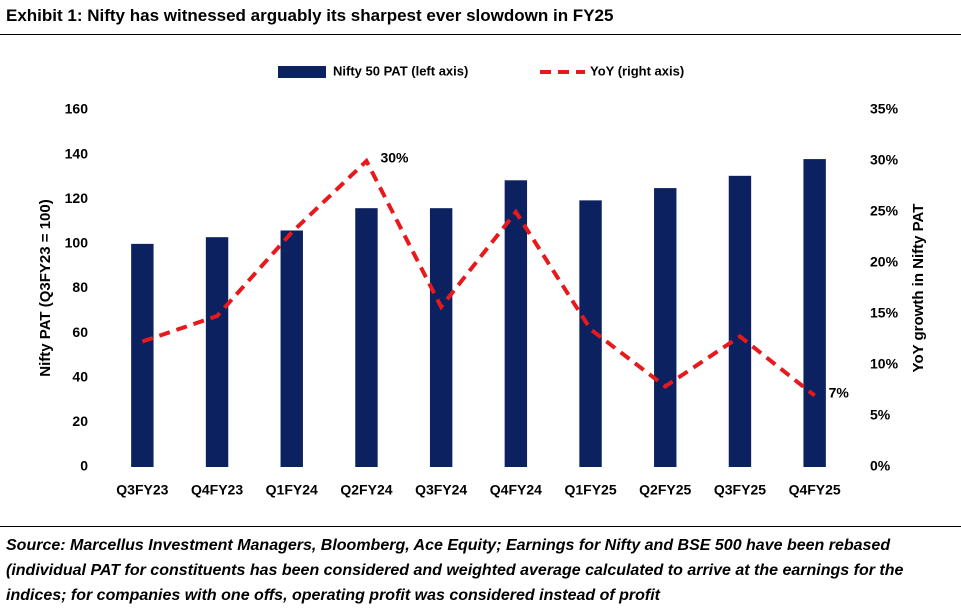 This screenshot has width=961, height=616. I want to click on x-tick-label: Q3FY25, so click(740, 490).